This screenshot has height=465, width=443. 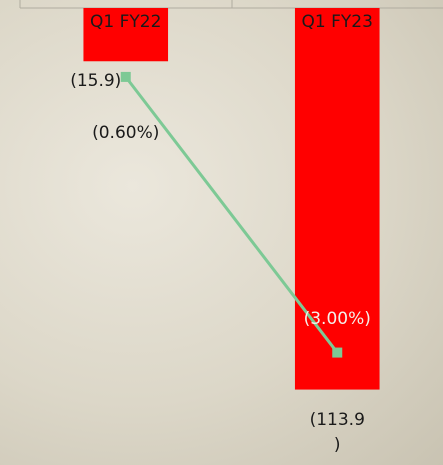 What do you see at coordinates (337, 432) in the screenshot?
I see `bar-label: (113.9 )` at bounding box center [337, 432].